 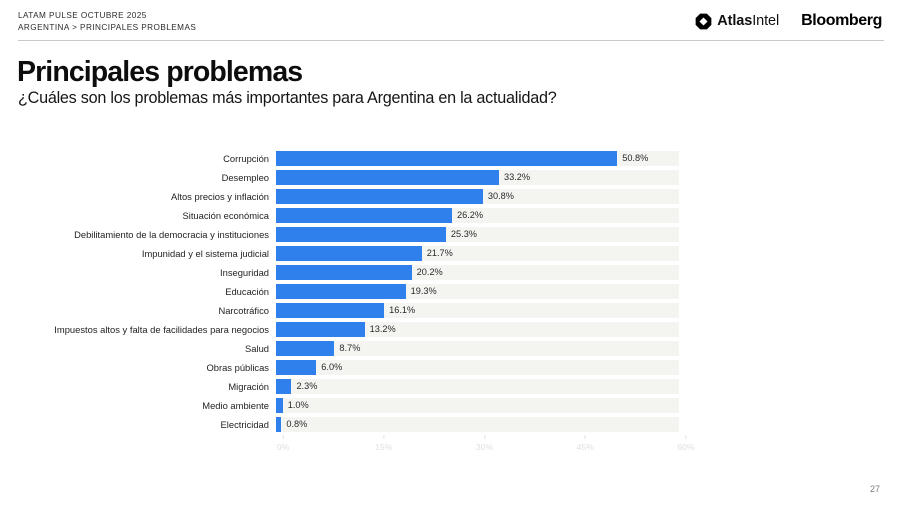 What do you see at coordinates (350, 348) in the screenshot?
I see `bar-value-label: 8.7%` at bounding box center [350, 348].